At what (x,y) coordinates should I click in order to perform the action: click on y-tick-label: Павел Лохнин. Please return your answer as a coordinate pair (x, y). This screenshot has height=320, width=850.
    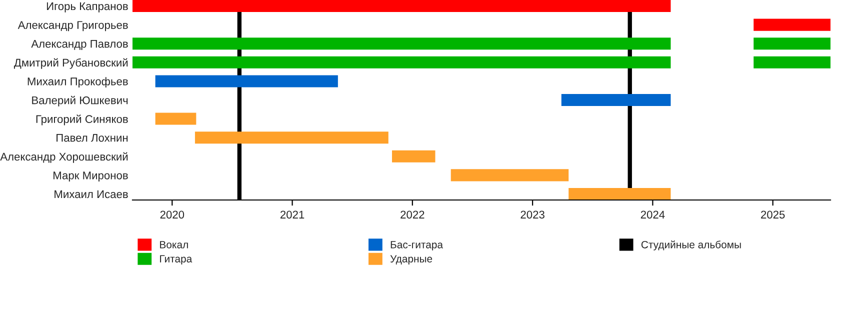
    Looking at the image, I should click on (92, 138).